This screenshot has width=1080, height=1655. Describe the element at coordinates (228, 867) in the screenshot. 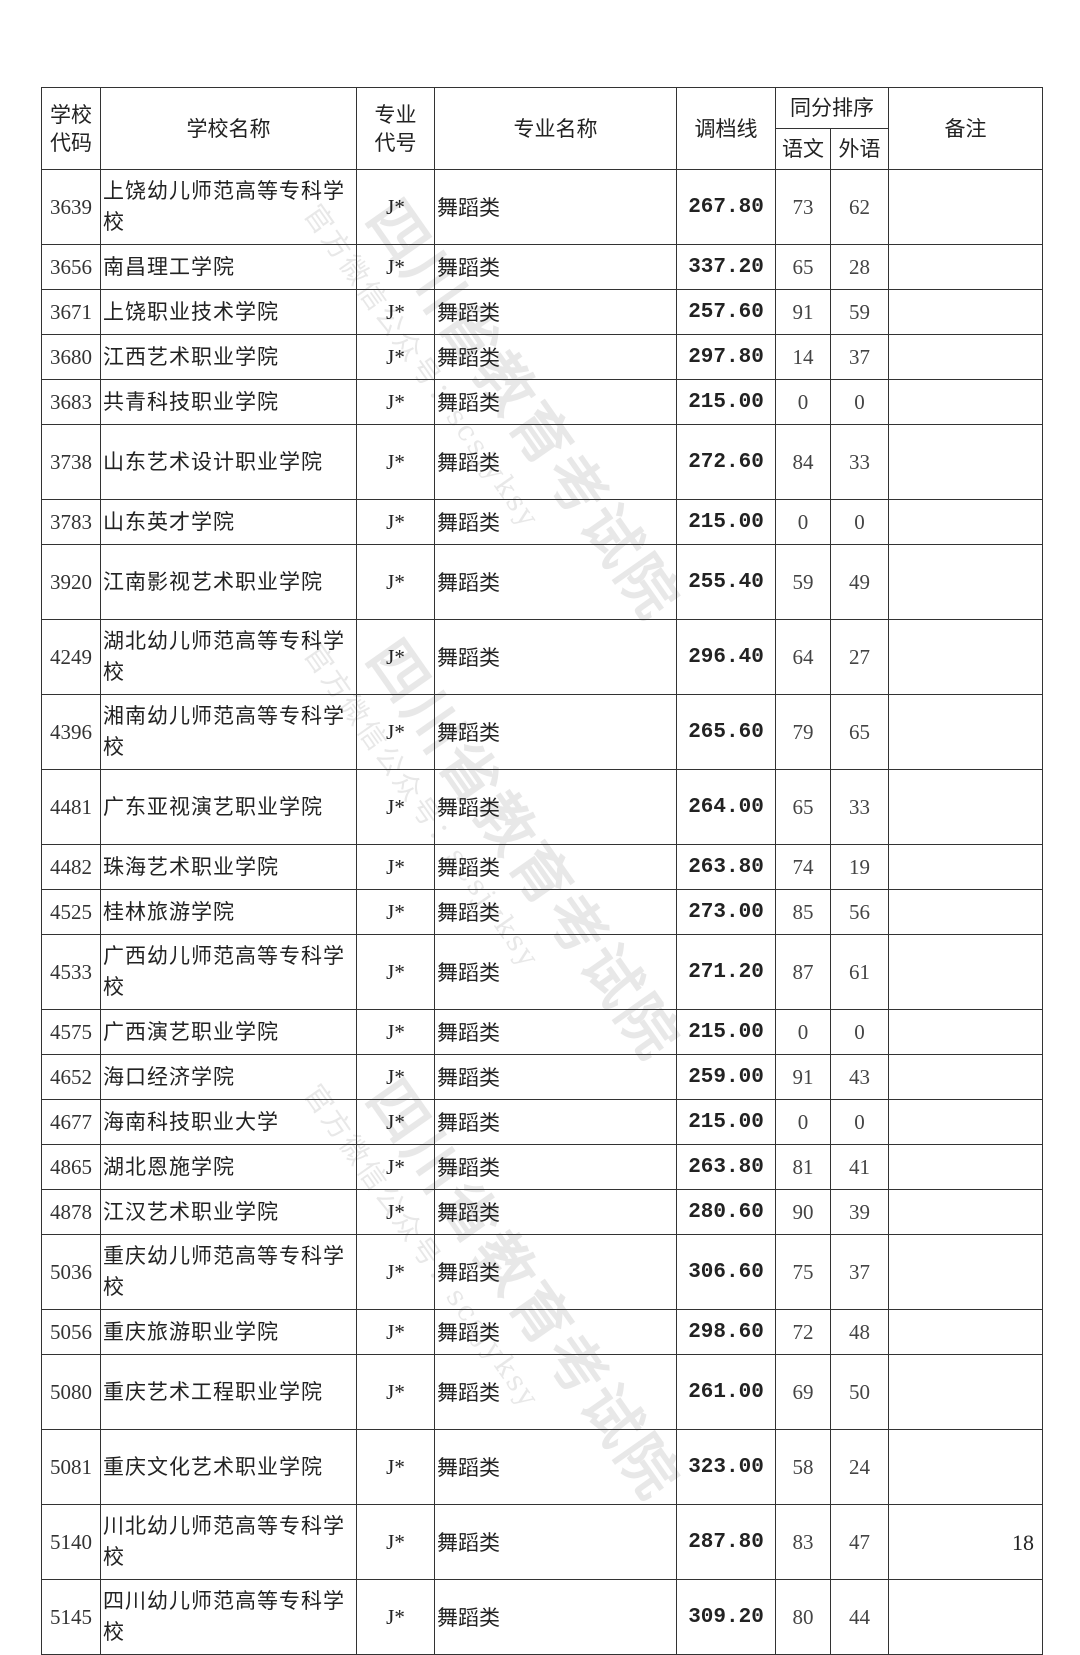

I see `cell-school-name: 珠海艺术职业学院` at that location.